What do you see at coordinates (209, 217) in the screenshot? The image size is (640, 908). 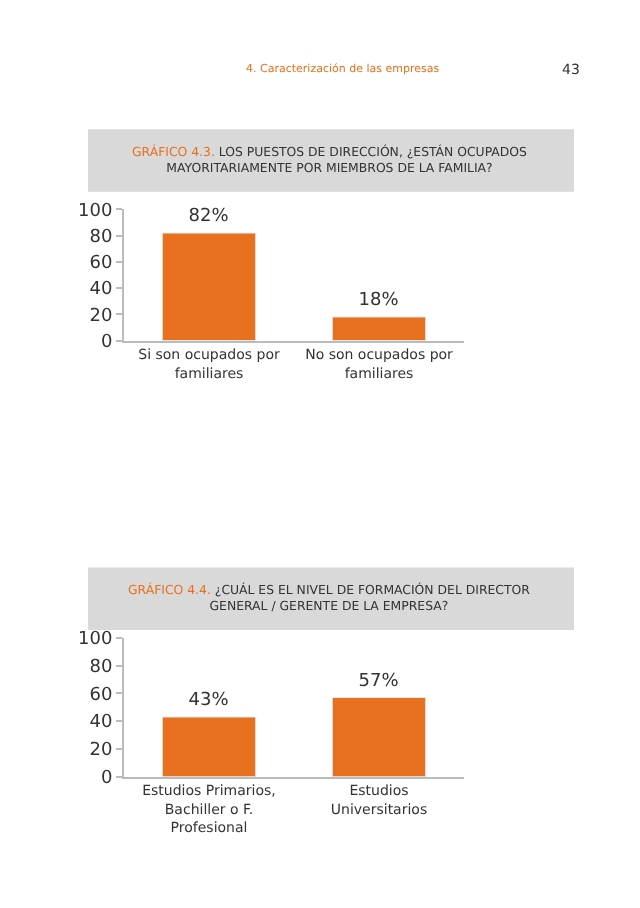 I see `data-label: 82%` at bounding box center [209, 217].